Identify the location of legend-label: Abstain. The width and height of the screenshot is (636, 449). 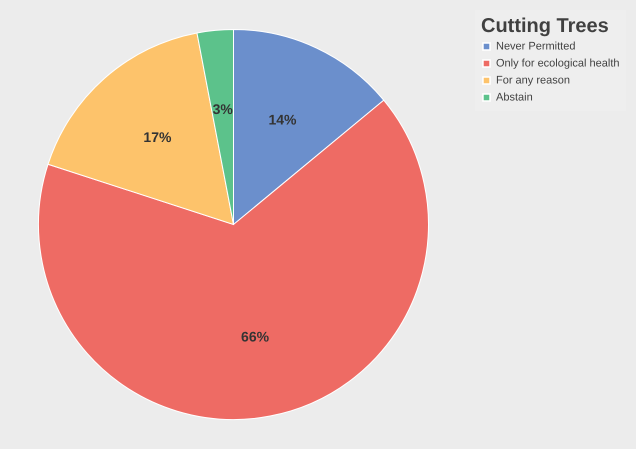
(514, 98).